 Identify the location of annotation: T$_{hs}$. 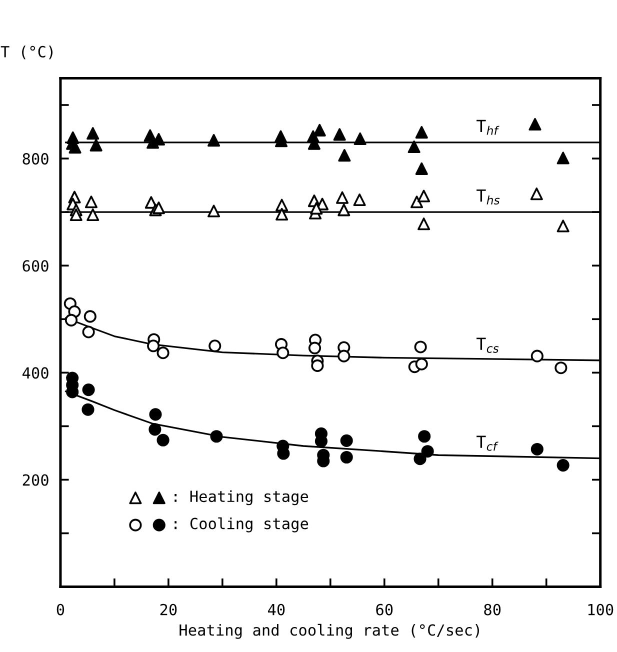
(488, 197).